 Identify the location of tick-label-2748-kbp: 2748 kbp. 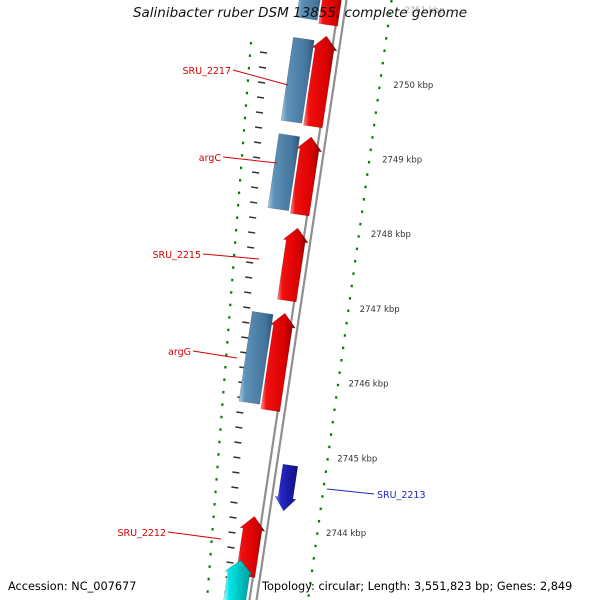
(391, 235).